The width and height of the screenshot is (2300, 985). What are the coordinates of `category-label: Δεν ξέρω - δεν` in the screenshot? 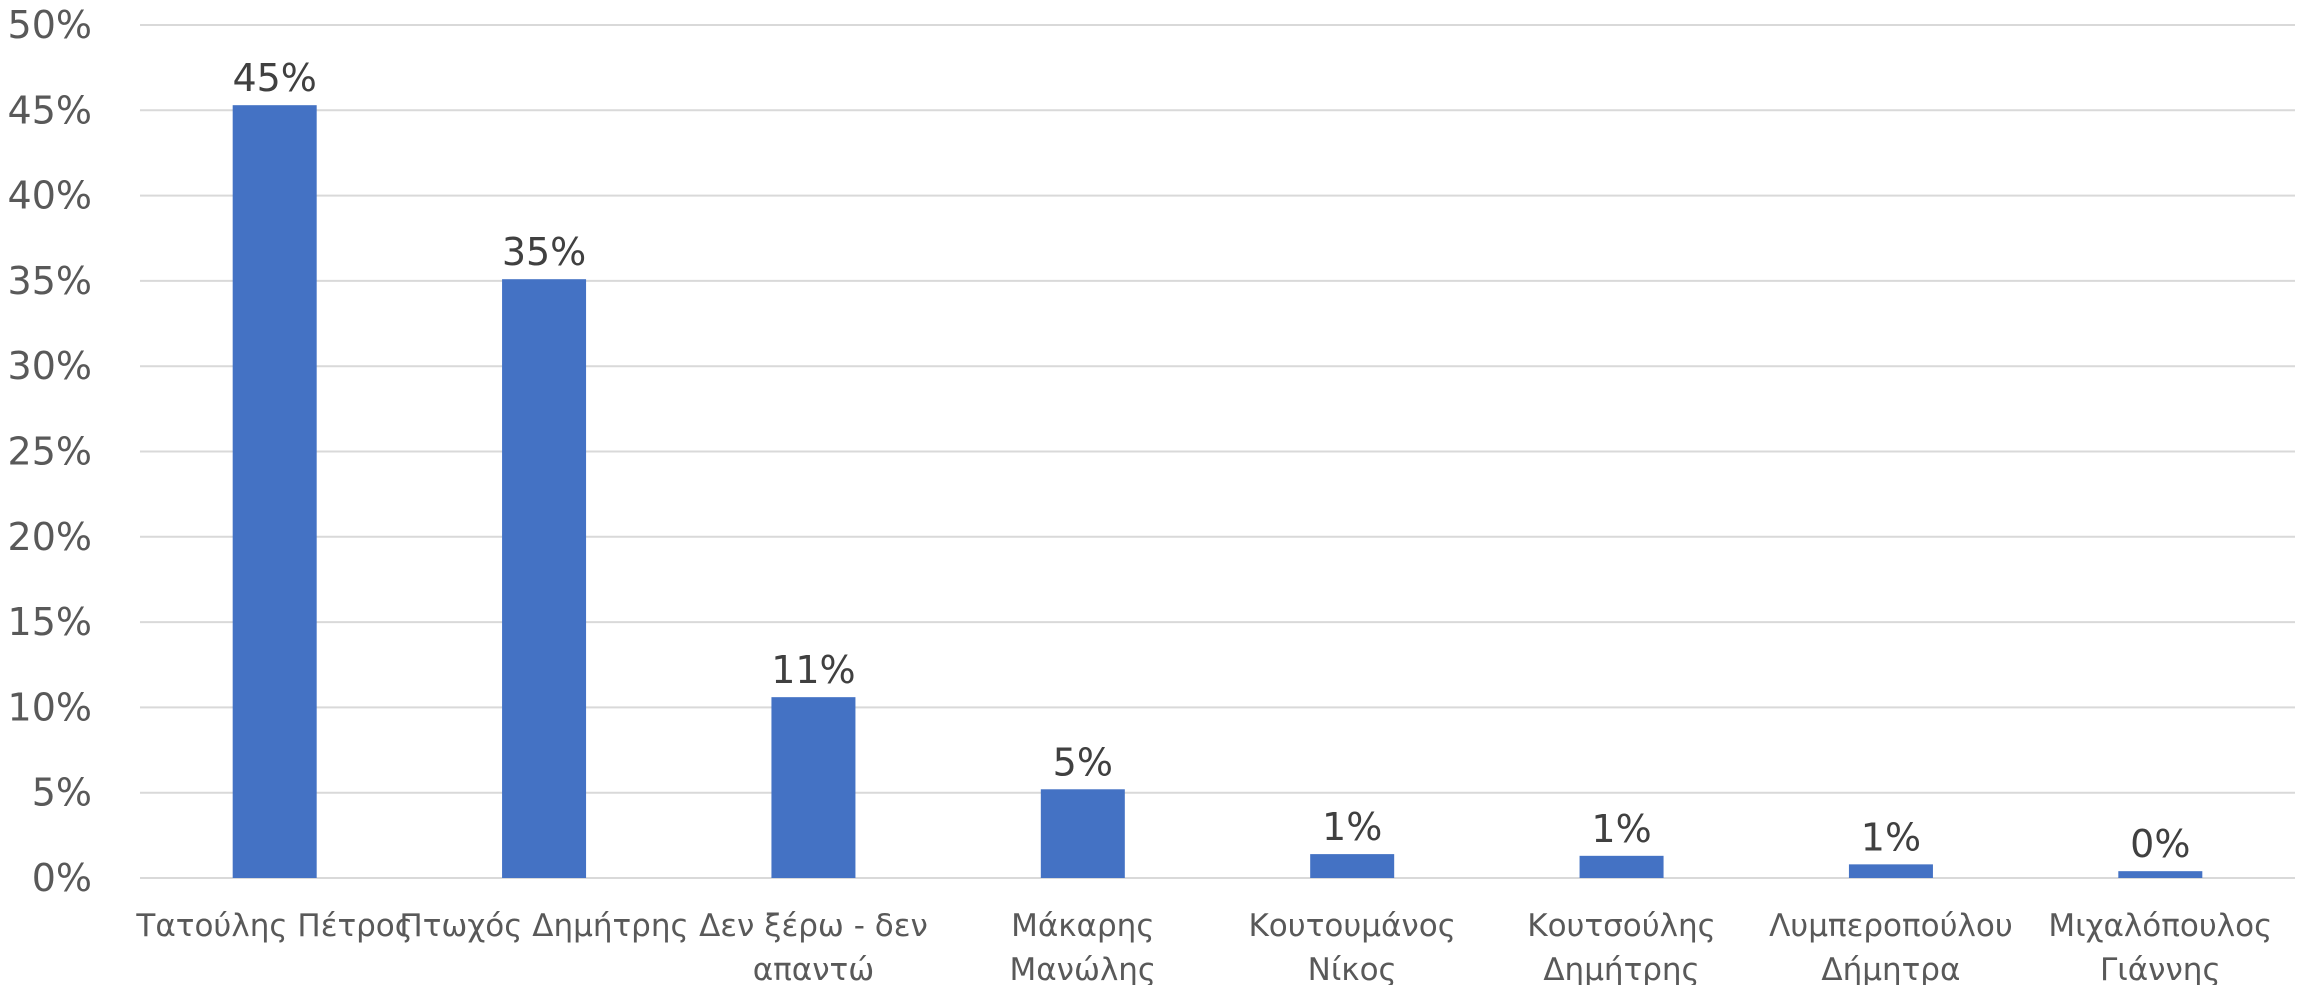 It's located at (813, 926).